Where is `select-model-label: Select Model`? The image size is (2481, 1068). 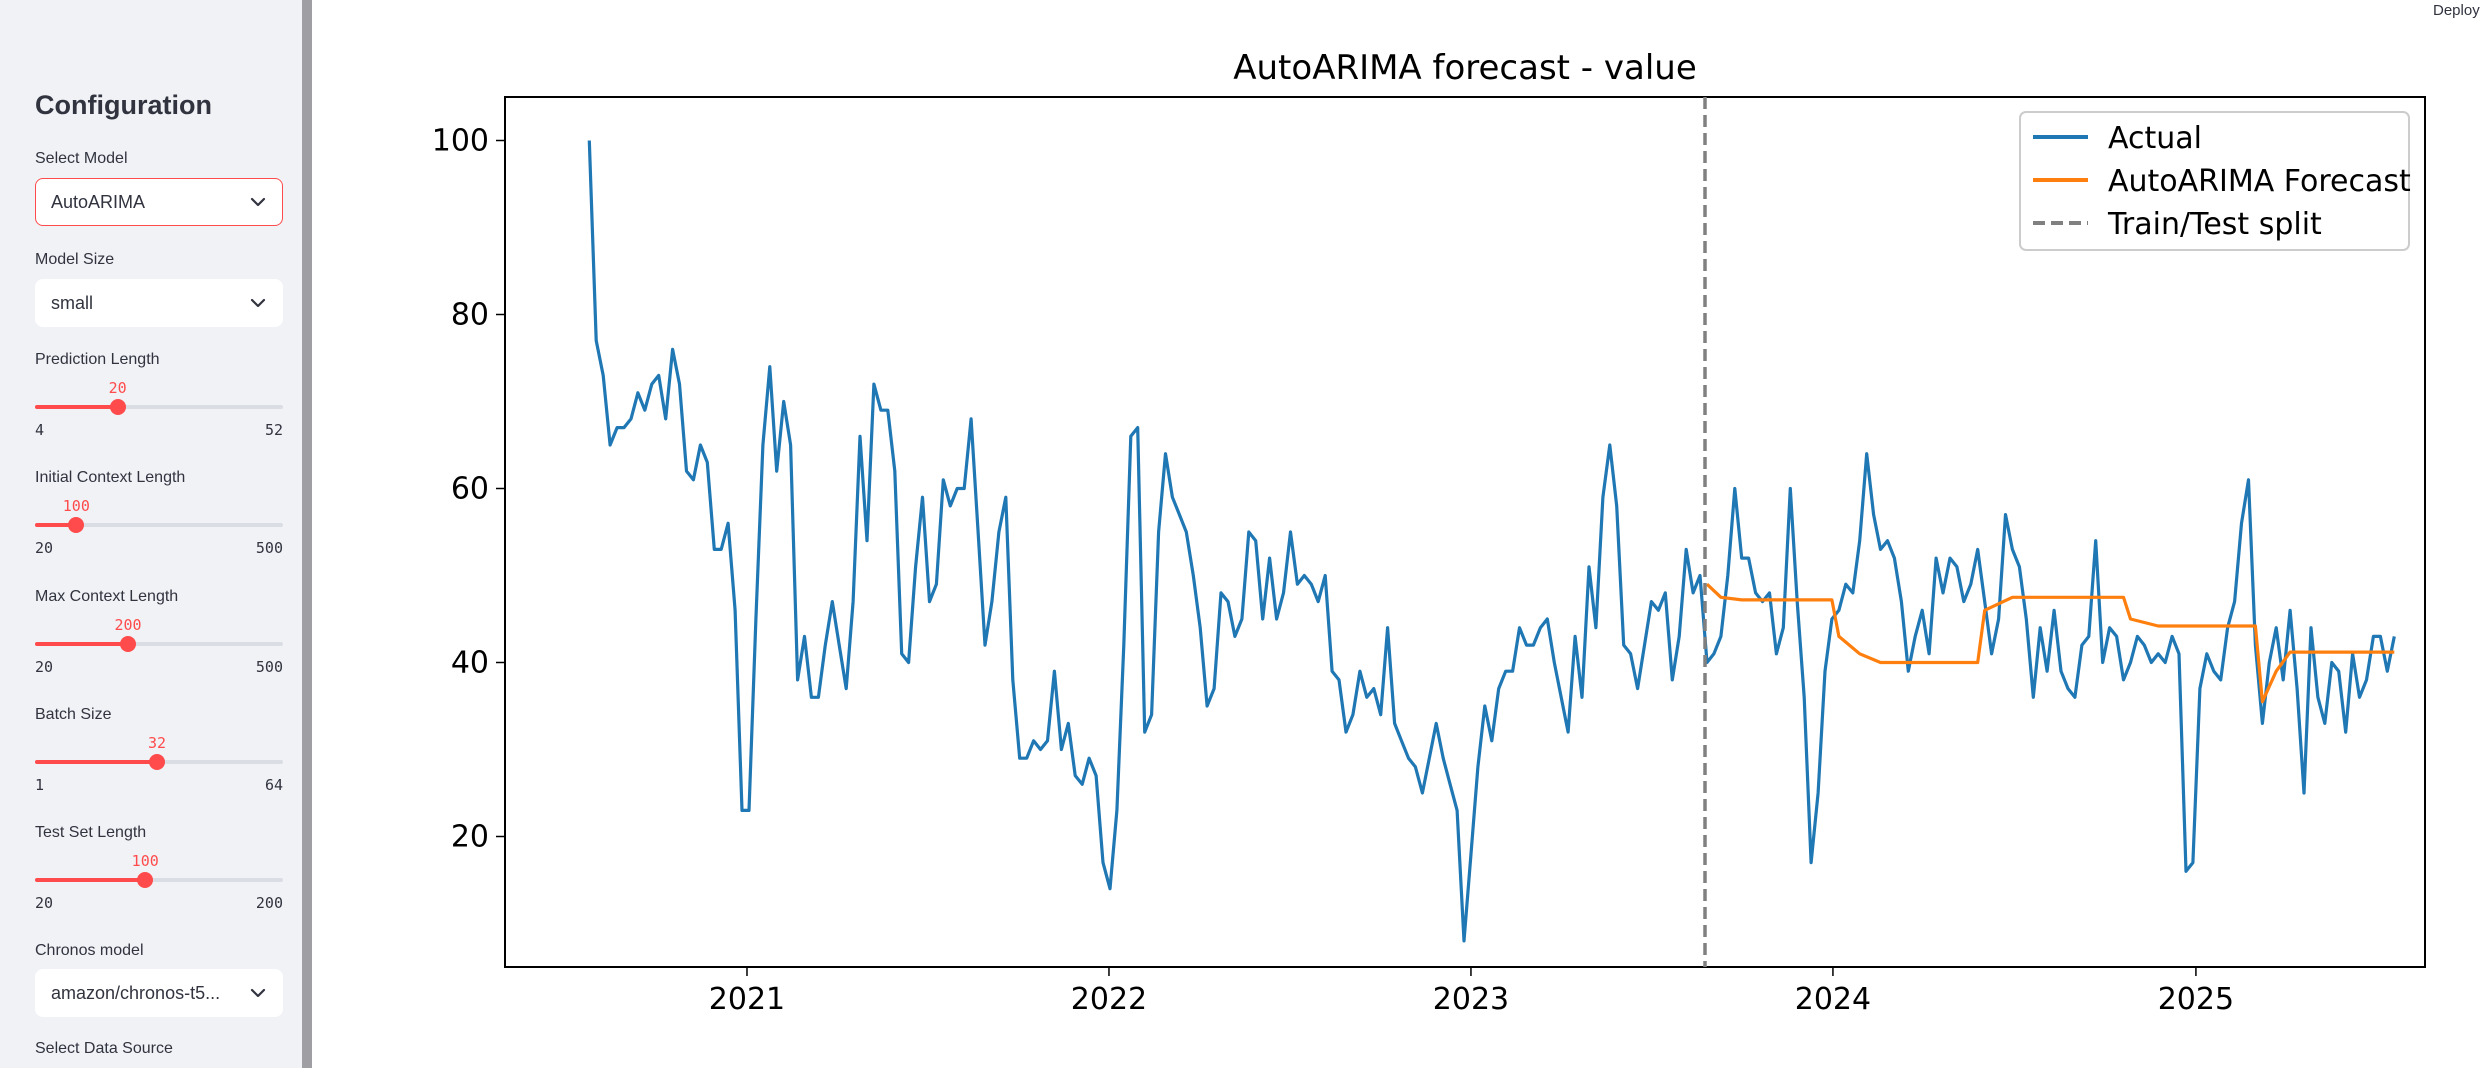
select-model-label: Select Model is located at coordinates (81, 158).